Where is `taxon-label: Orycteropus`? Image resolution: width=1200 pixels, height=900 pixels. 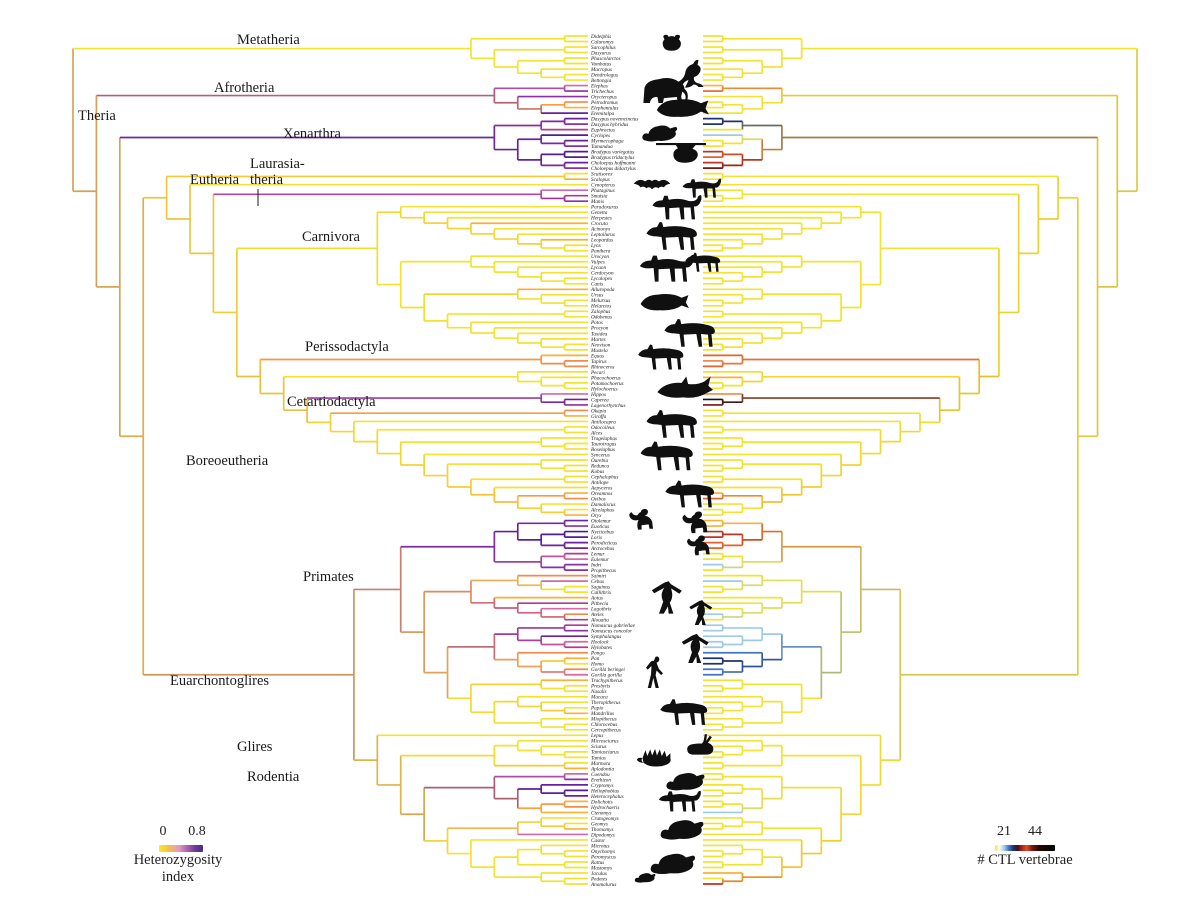
taxon-label: Orycteropus is located at coordinates (604, 98).